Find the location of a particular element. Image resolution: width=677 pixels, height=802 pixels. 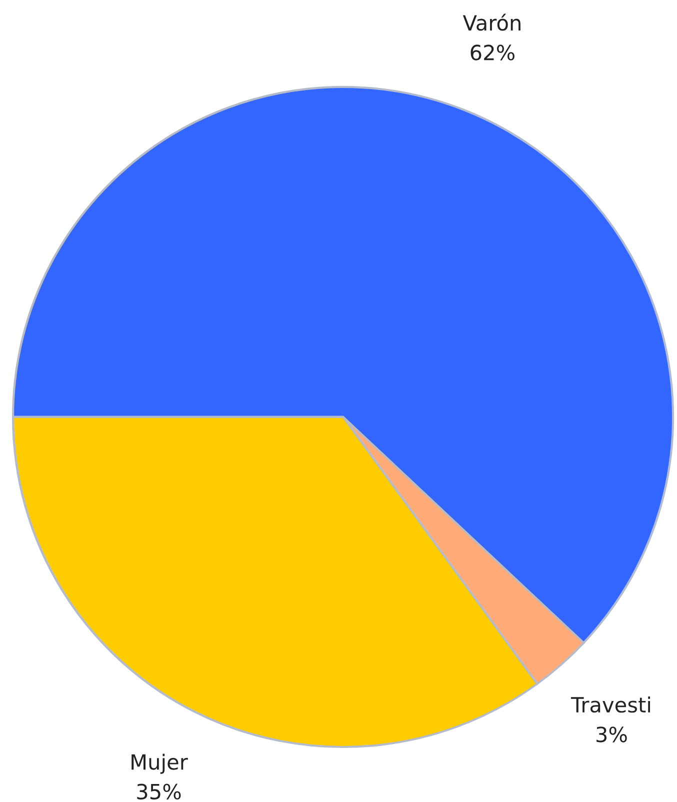

data-label: 35% is located at coordinates (159, 792).